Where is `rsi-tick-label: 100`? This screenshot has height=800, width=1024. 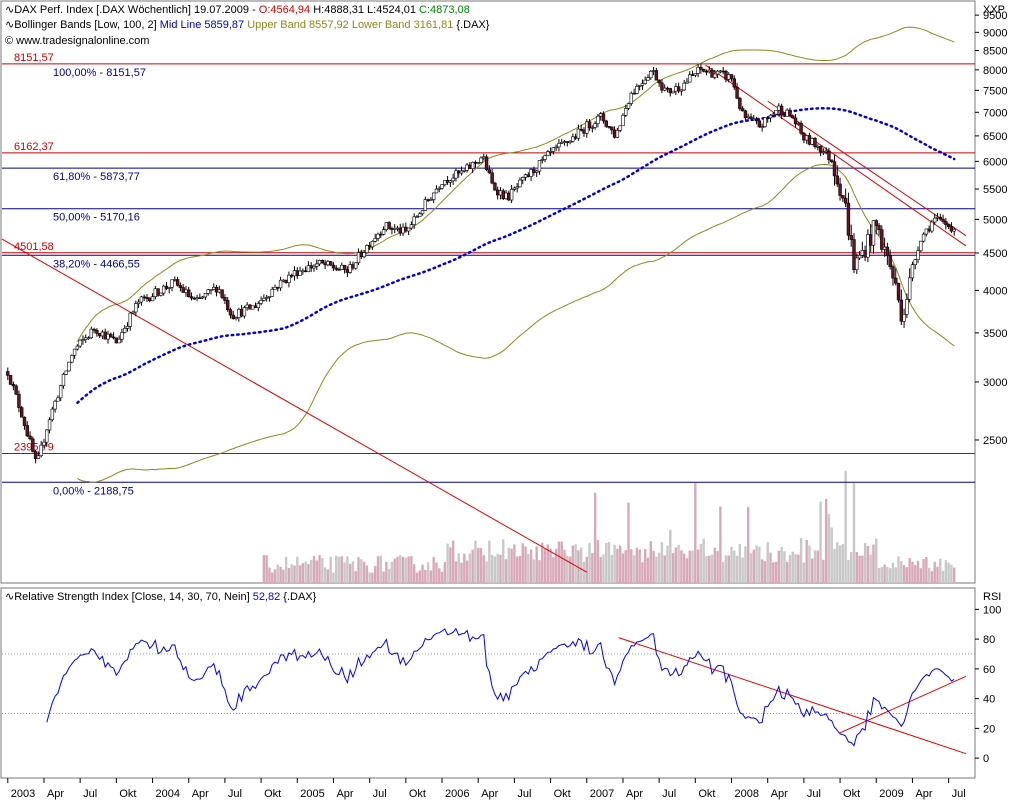 rsi-tick-label: 100 is located at coordinates (992, 610).